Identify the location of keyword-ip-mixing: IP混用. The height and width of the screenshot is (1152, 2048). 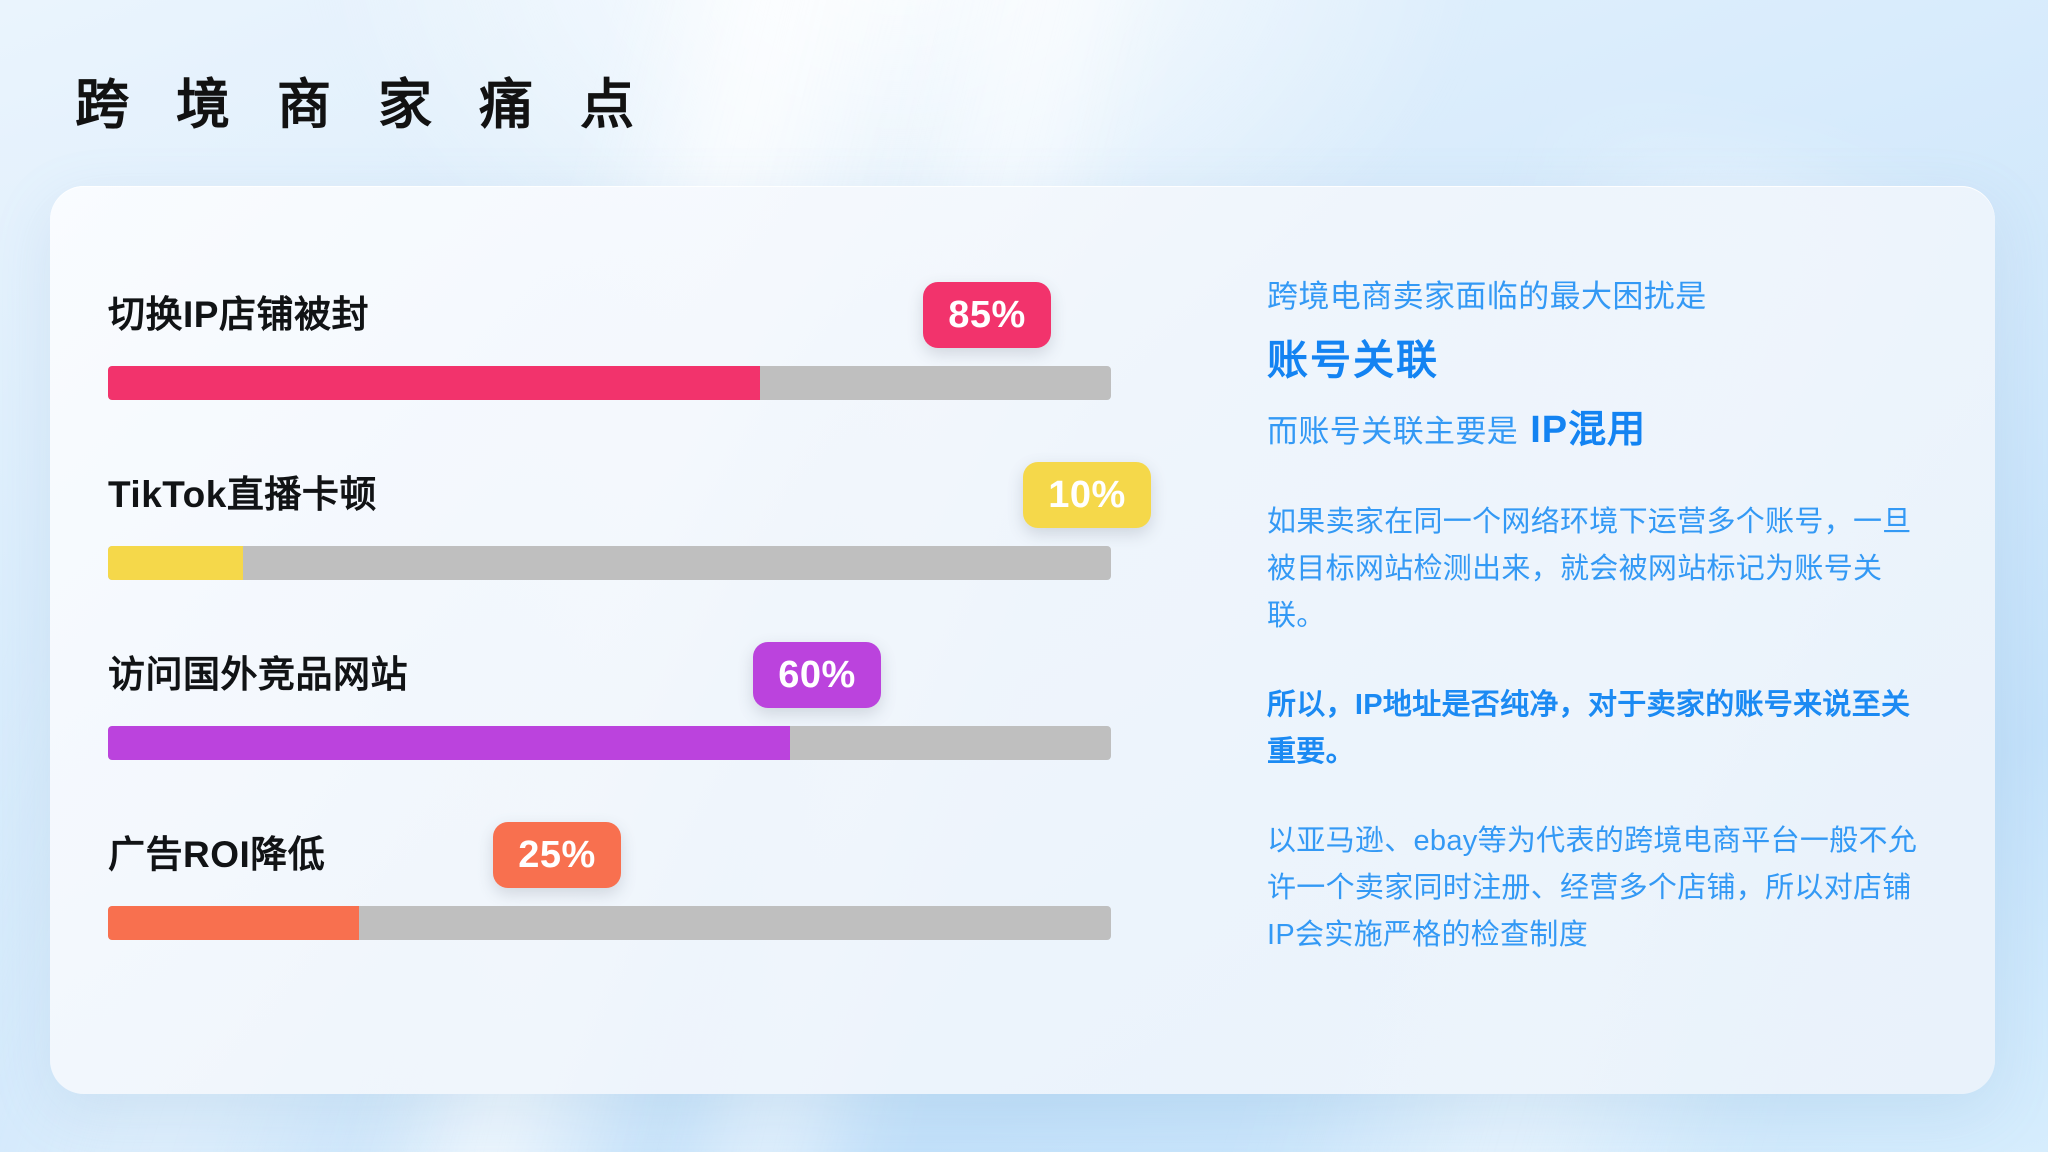
(1588, 429).